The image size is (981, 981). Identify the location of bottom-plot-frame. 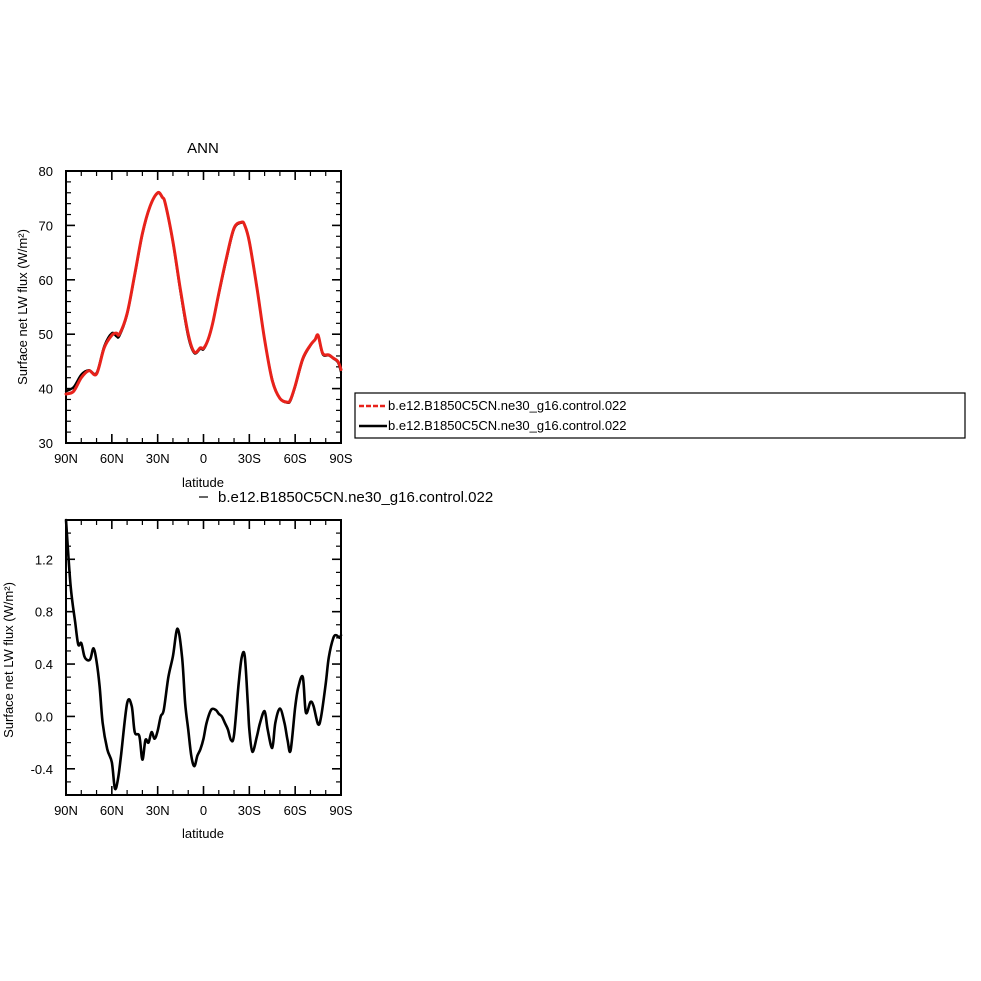
(203, 657).